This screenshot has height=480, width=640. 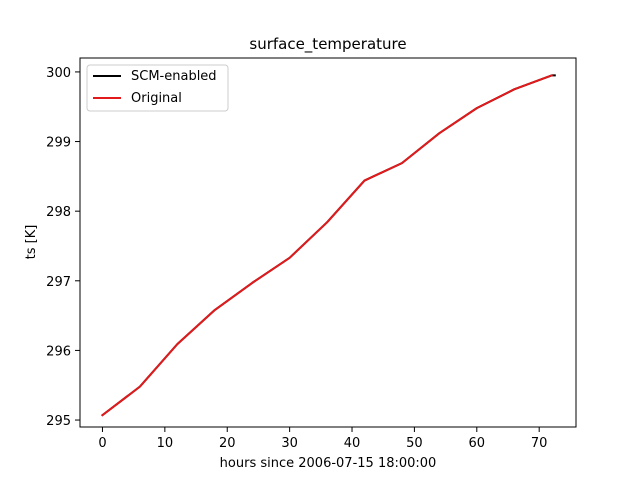 I want to click on y-tick-label: 300, so click(x=58, y=73).